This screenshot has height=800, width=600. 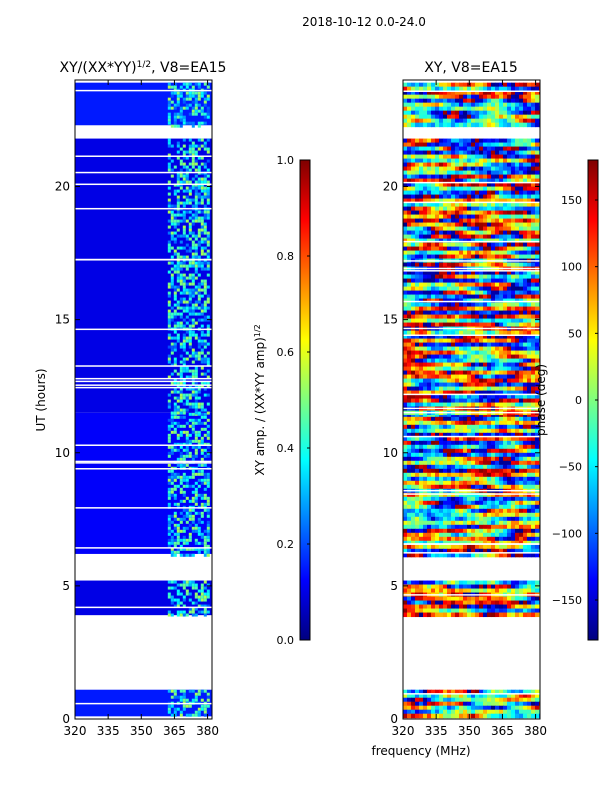 I want to click on flagged-gap, so click(x=143, y=156).